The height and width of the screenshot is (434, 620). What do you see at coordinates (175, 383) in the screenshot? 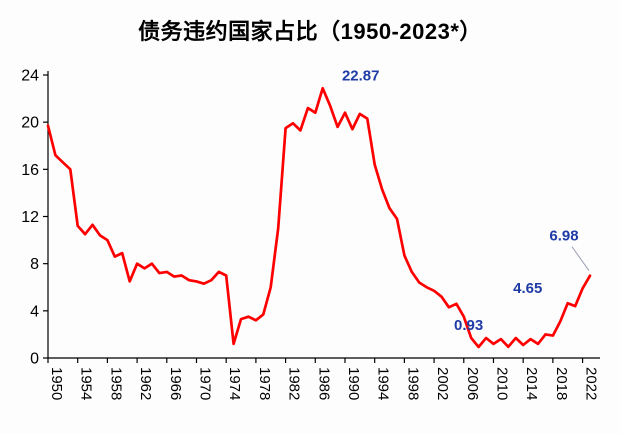
I see `x-tick-label: 1966` at bounding box center [175, 383].